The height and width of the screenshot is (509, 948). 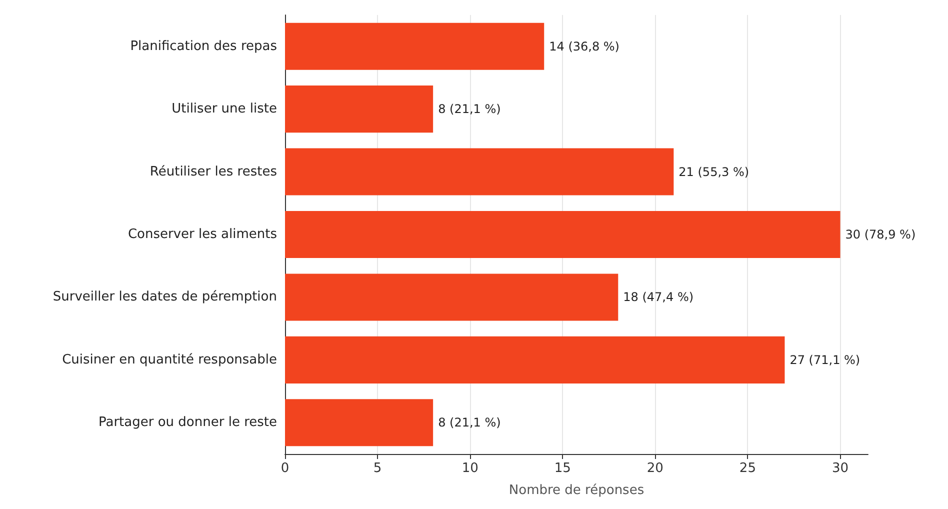 I want to click on x-tick-label: 20, so click(x=655, y=468).